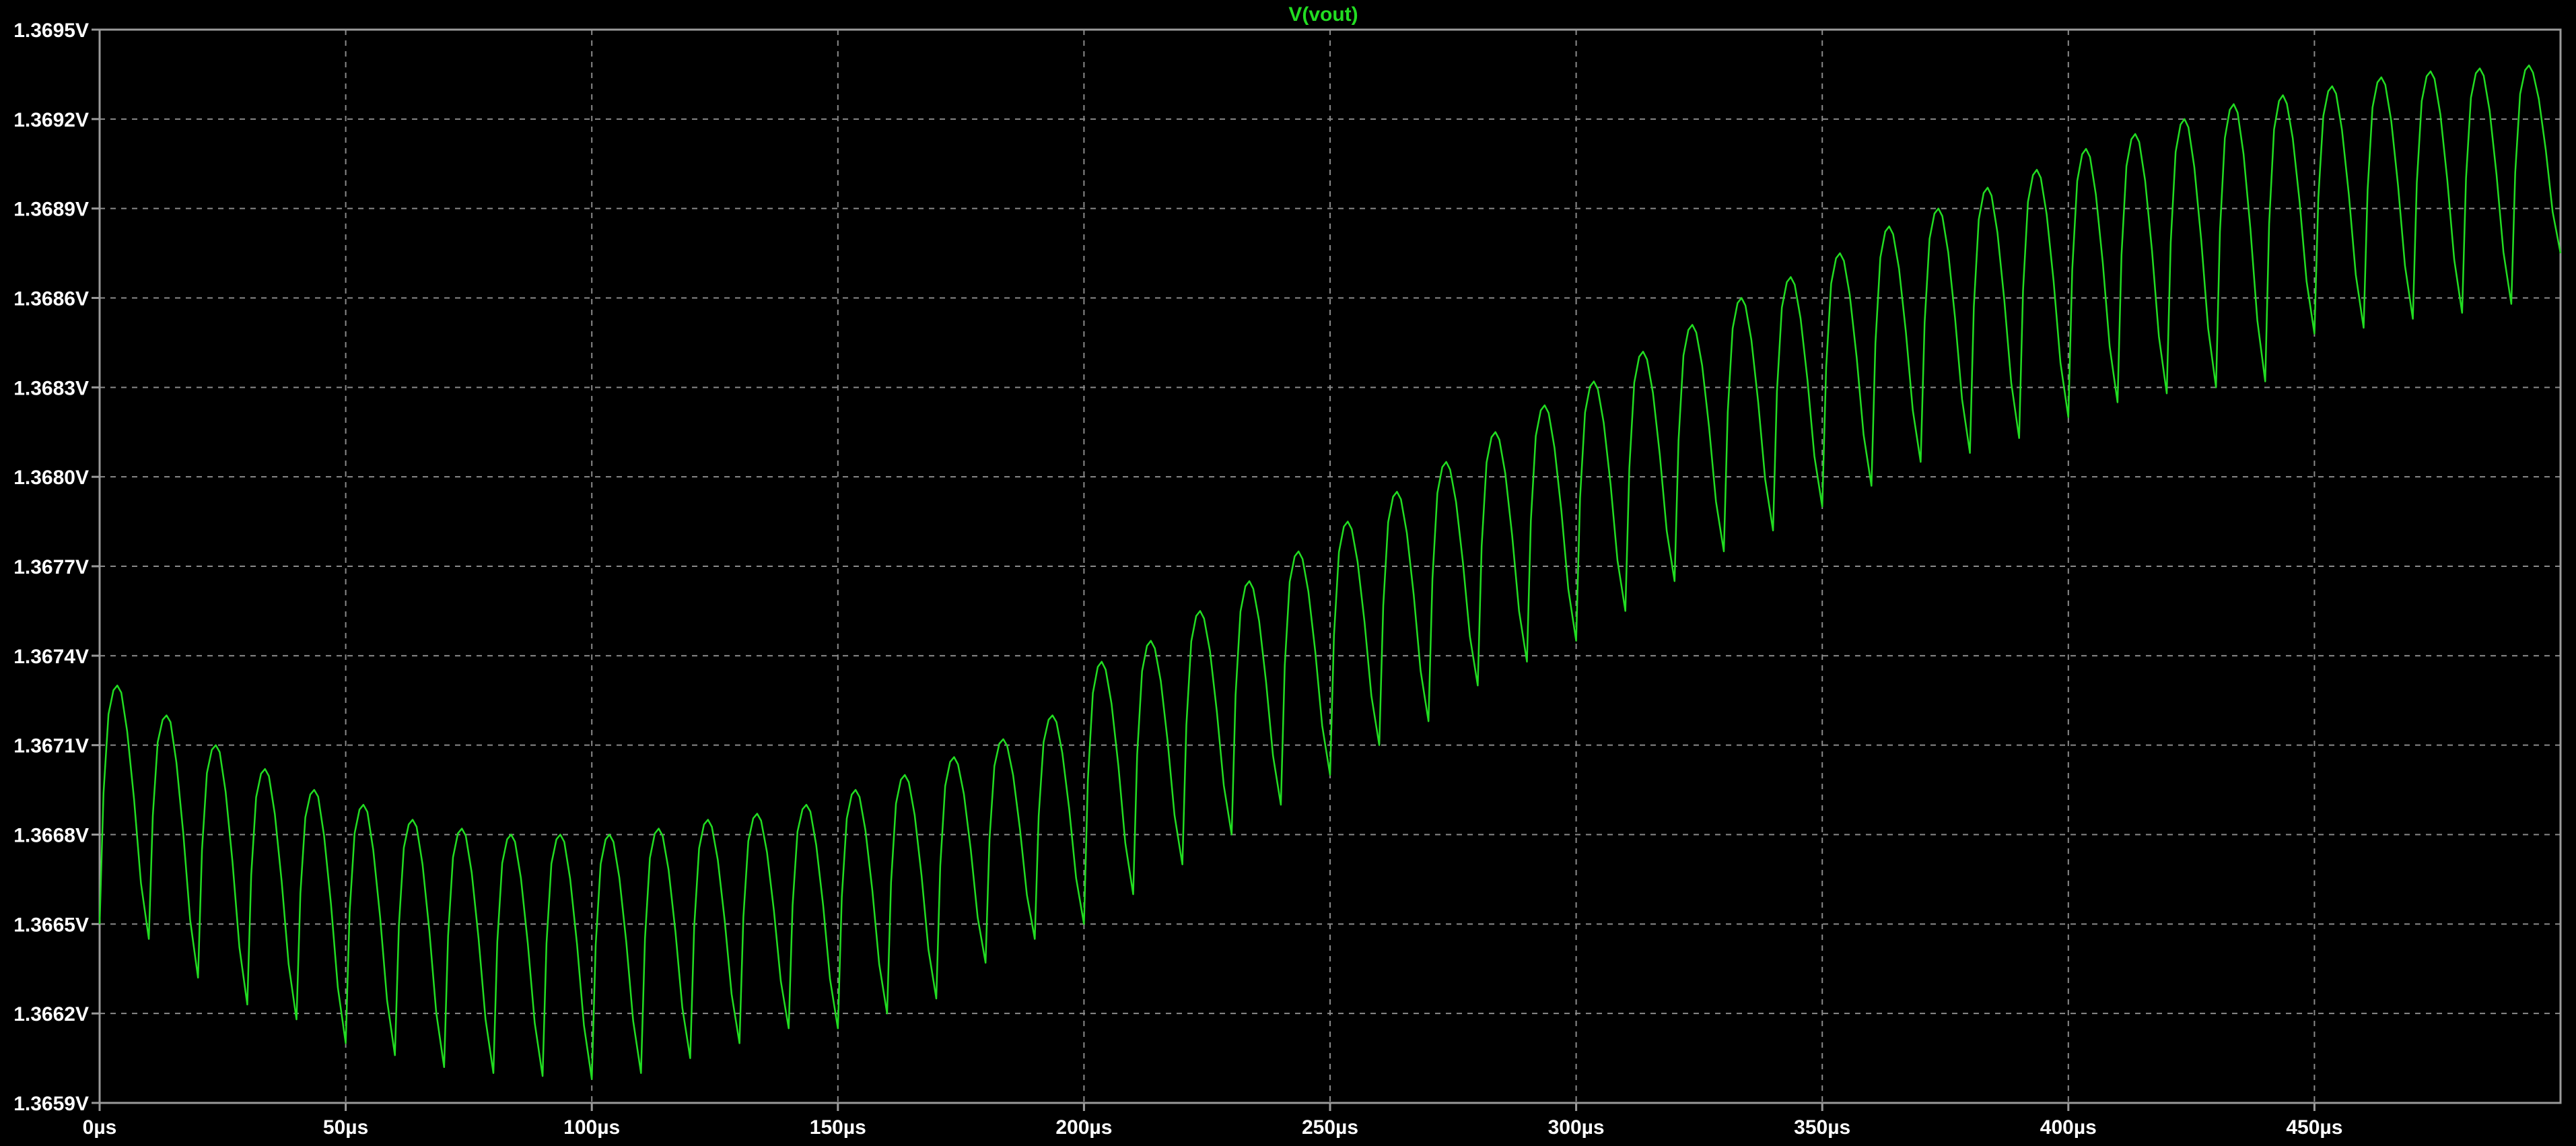 The height and width of the screenshot is (1146, 2576). What do you see at coordinates (51, 120) in the screenshot?
I see `y-tick-label: 1.3692V` at bounding box center [51, 120].